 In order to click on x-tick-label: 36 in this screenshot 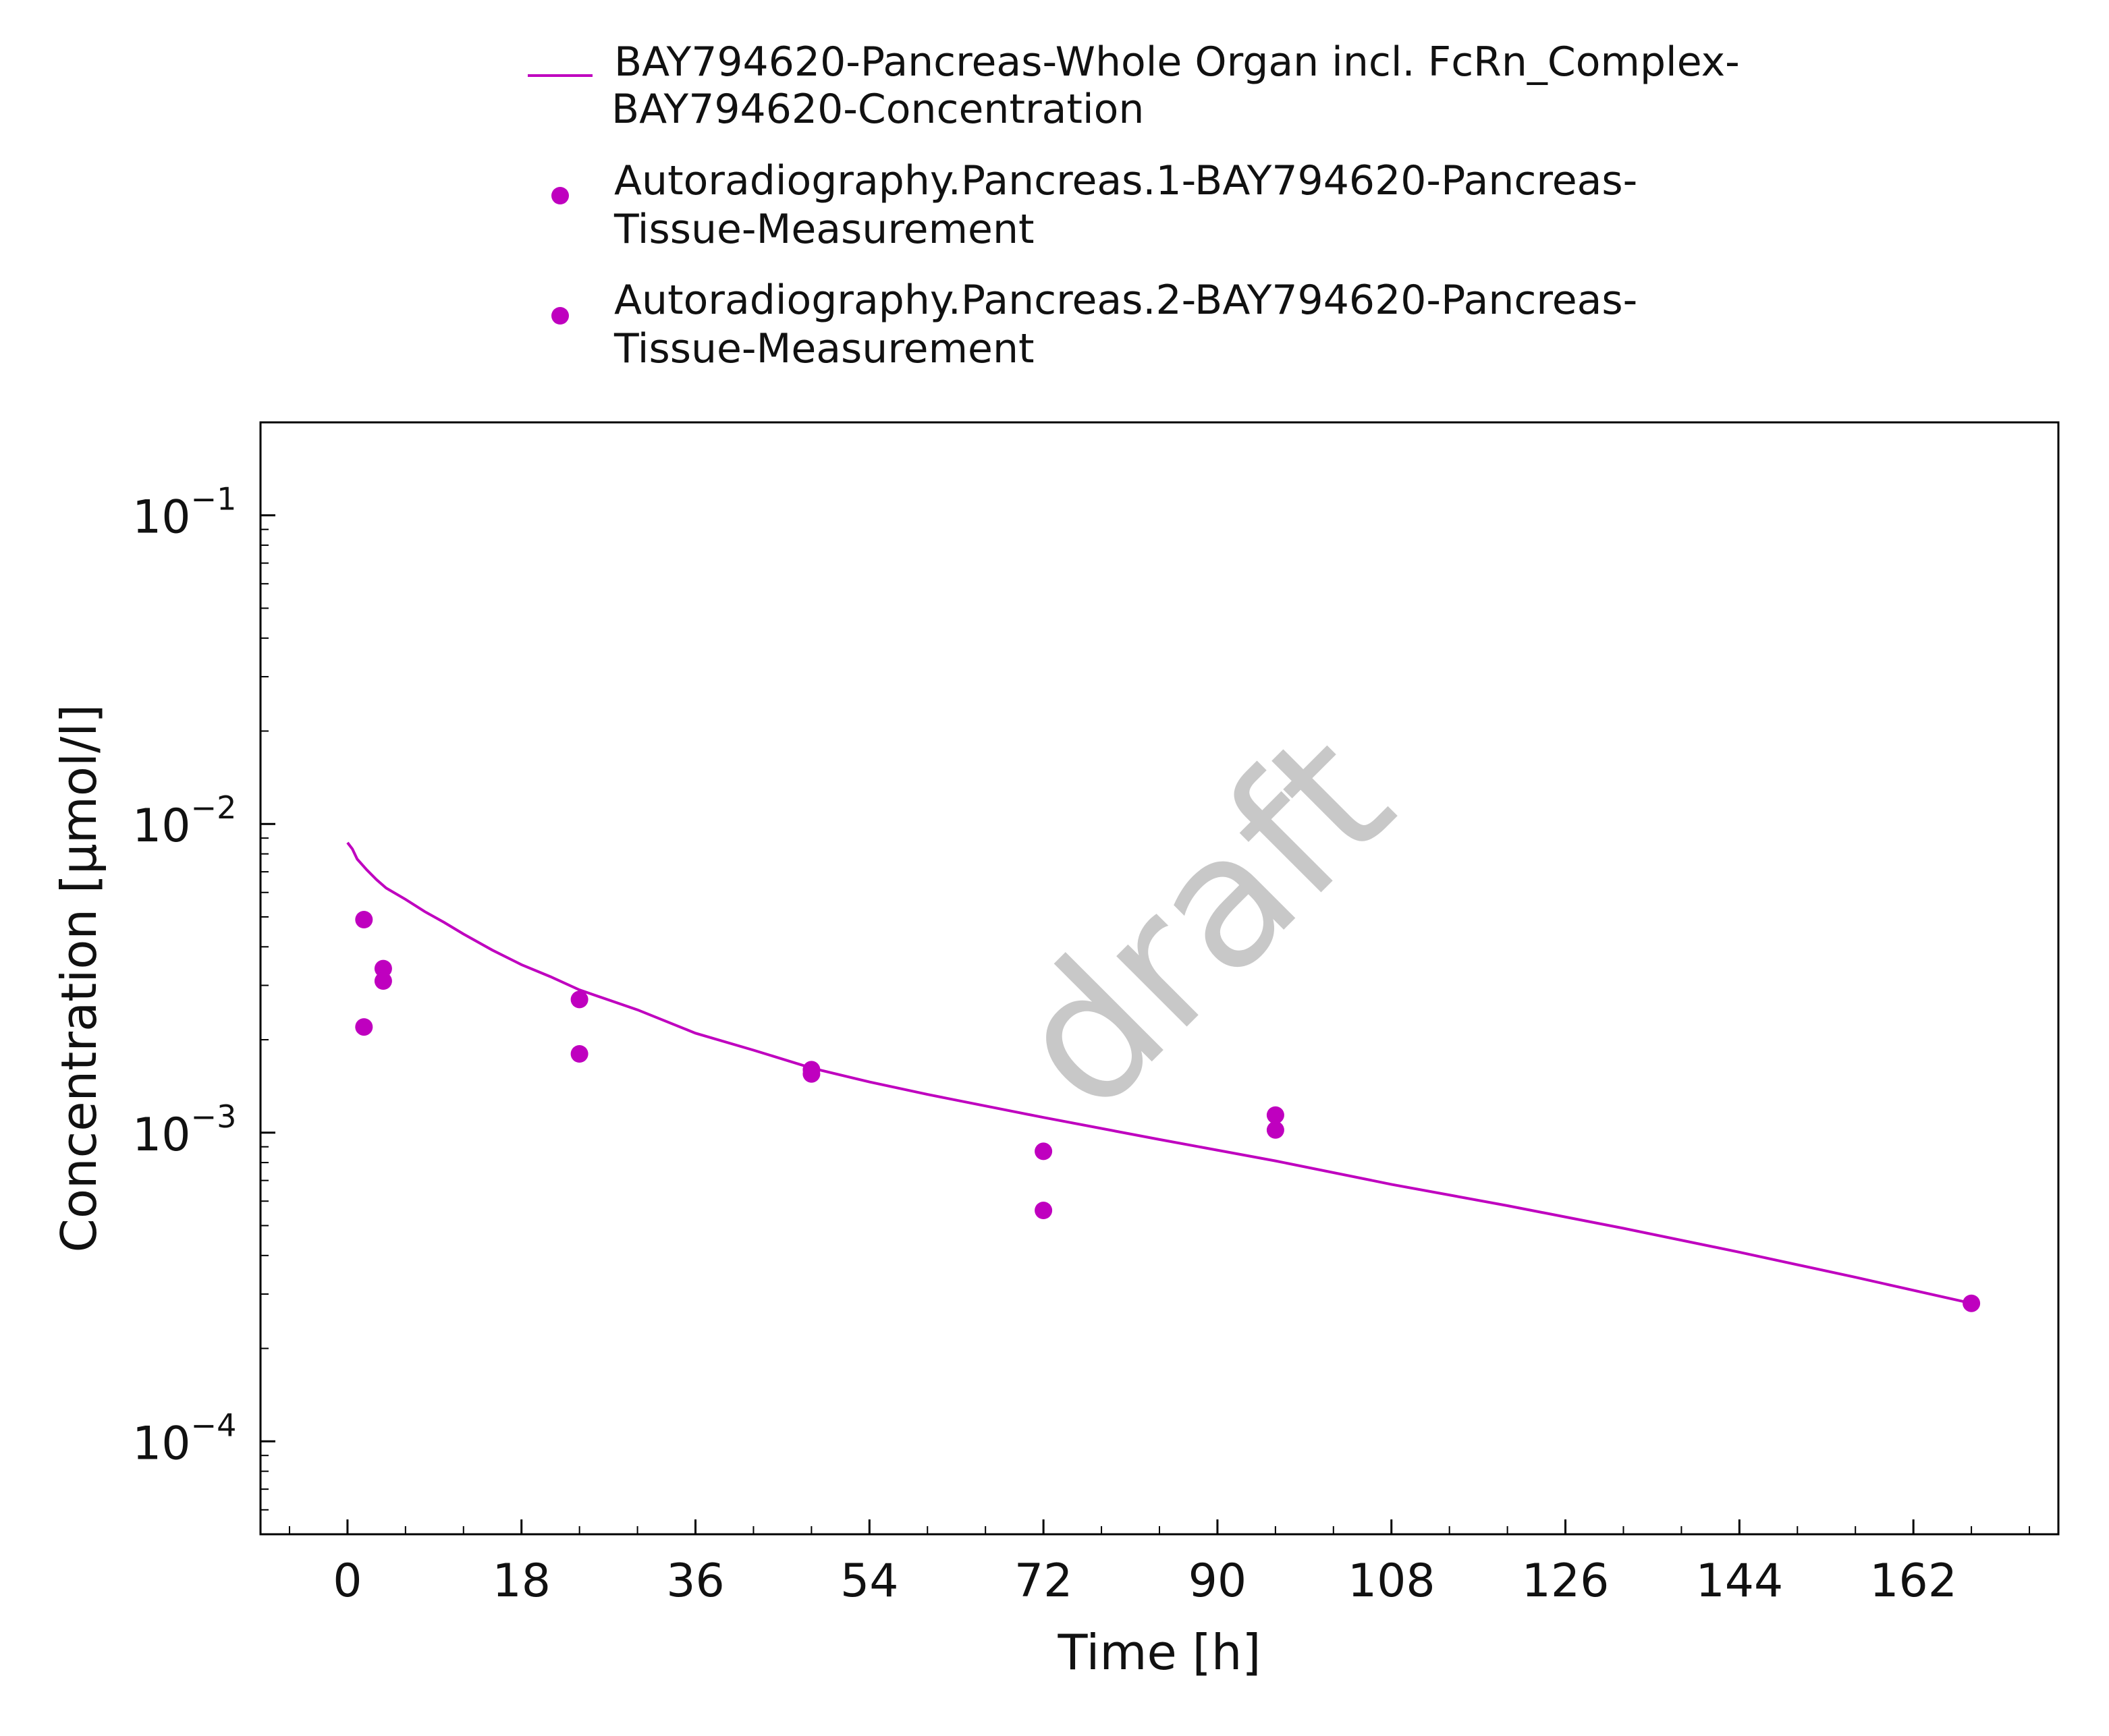, I will do `click(696, 1581)`.